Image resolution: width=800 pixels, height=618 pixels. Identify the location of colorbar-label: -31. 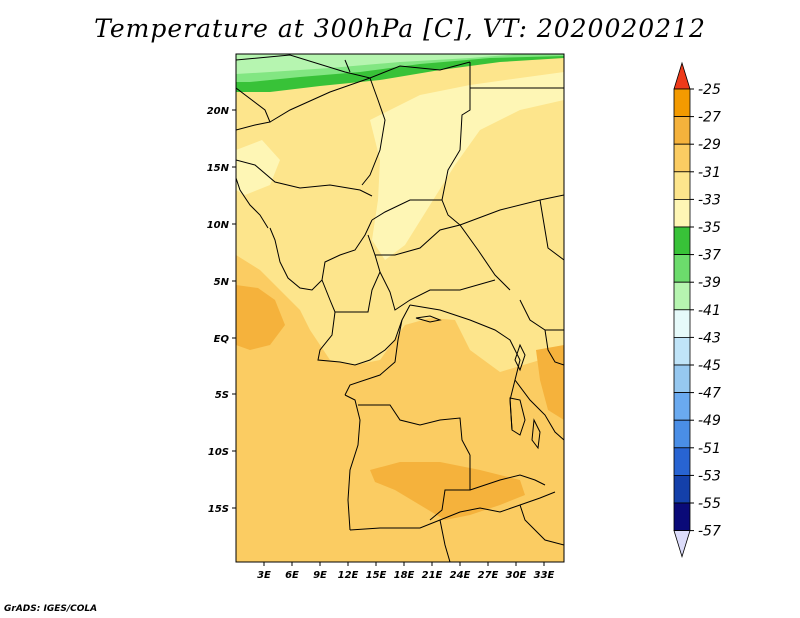
(709, 173).